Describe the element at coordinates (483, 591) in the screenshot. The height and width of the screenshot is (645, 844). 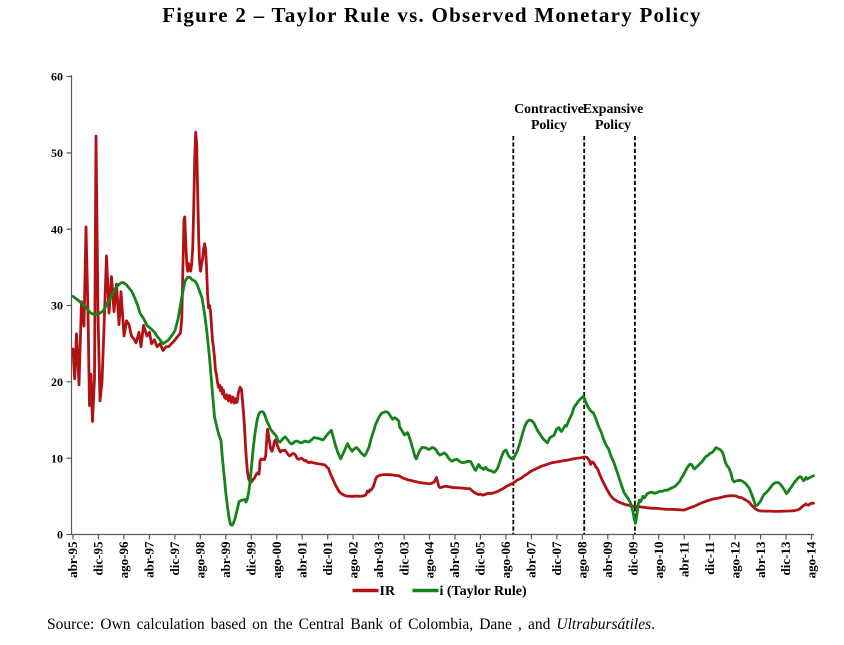
I see `svg-text: i (Taylor Rule)` at that location.